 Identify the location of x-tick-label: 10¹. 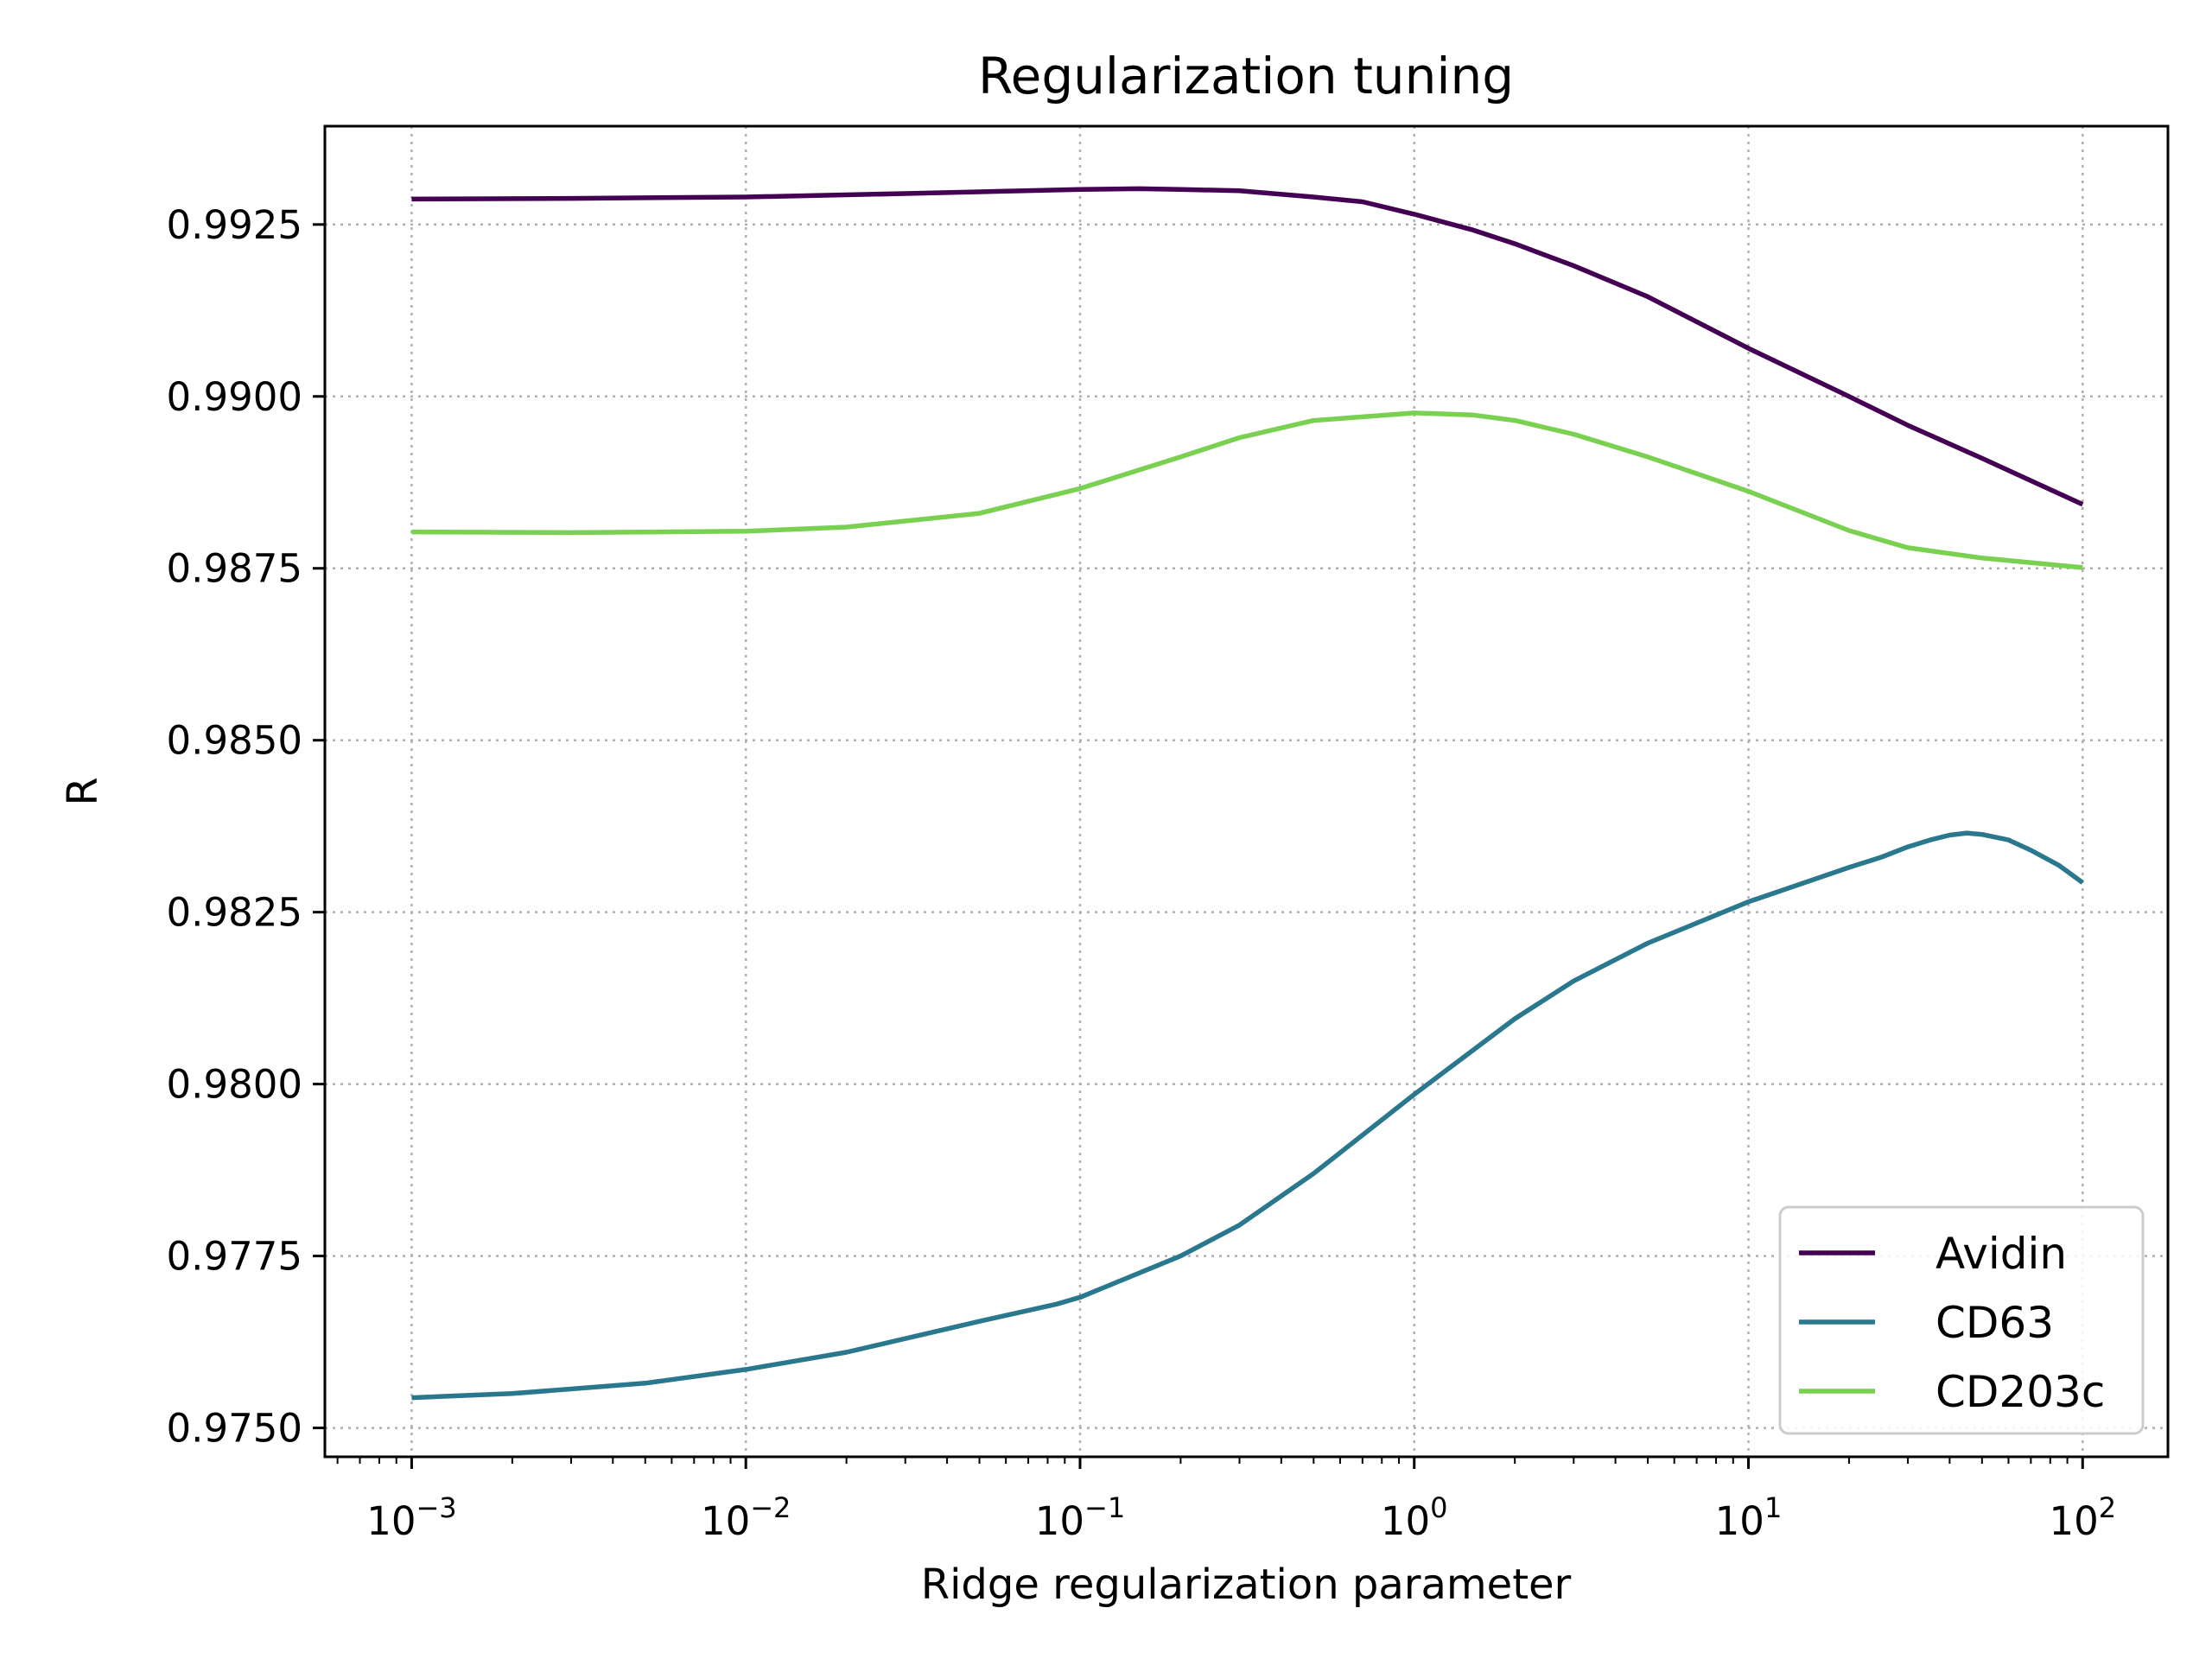
(1749, 1517).